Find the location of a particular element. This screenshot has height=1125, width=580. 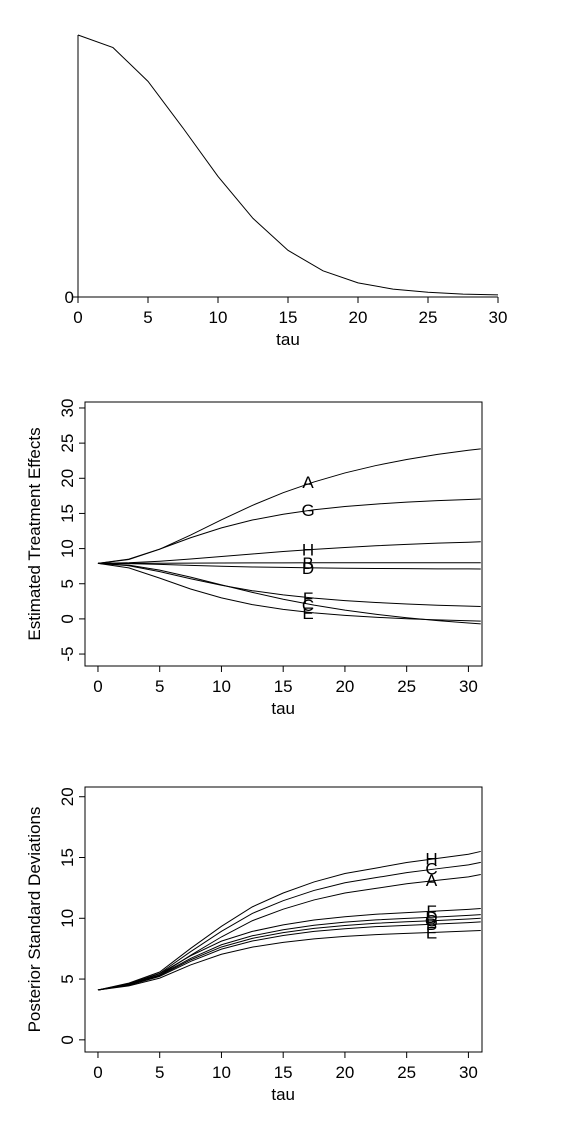

y-axis-label: Estimated Treatment Effects is located at coordinates (34, 533).